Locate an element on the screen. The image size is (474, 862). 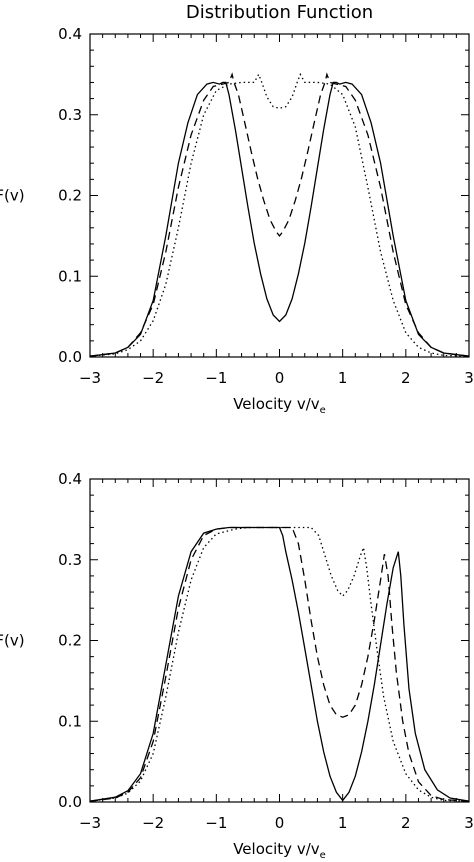
chart-title: Distribution Function is located at coordinates (279, 12).